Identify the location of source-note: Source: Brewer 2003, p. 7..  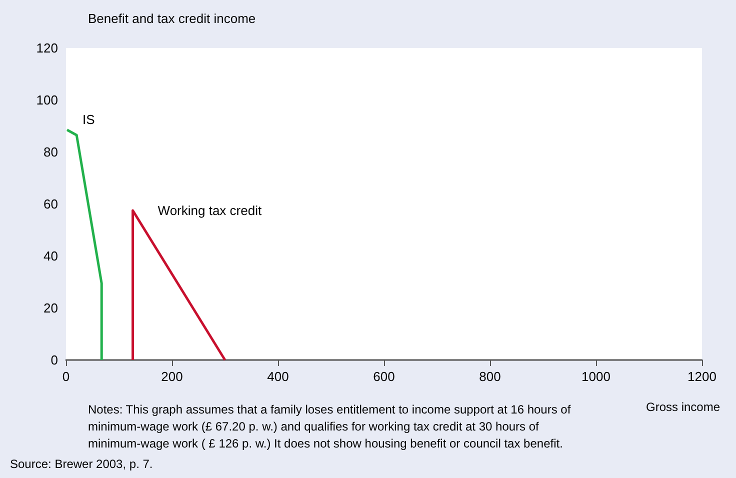
(81, 464).